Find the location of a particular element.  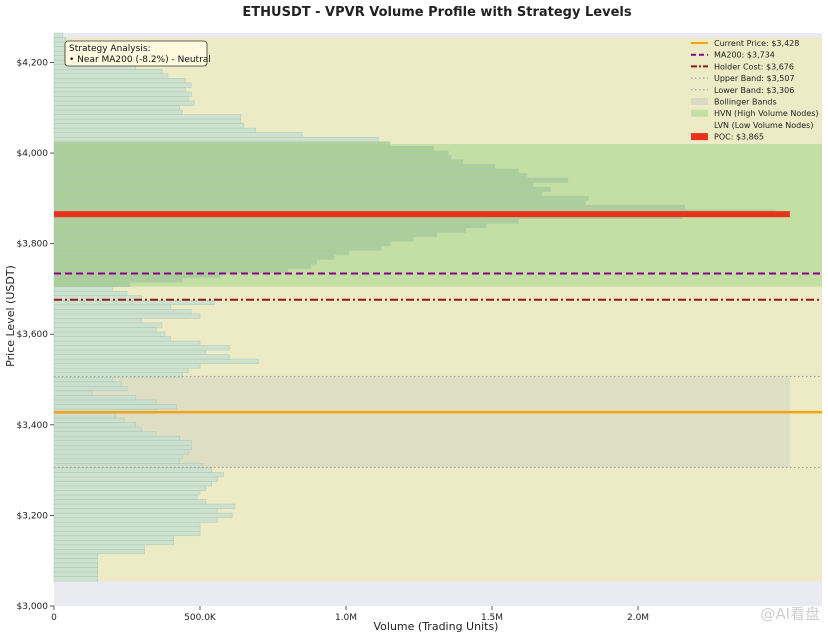

annotation-title: Strategy Analysis: is located at coordinates (110, 49).